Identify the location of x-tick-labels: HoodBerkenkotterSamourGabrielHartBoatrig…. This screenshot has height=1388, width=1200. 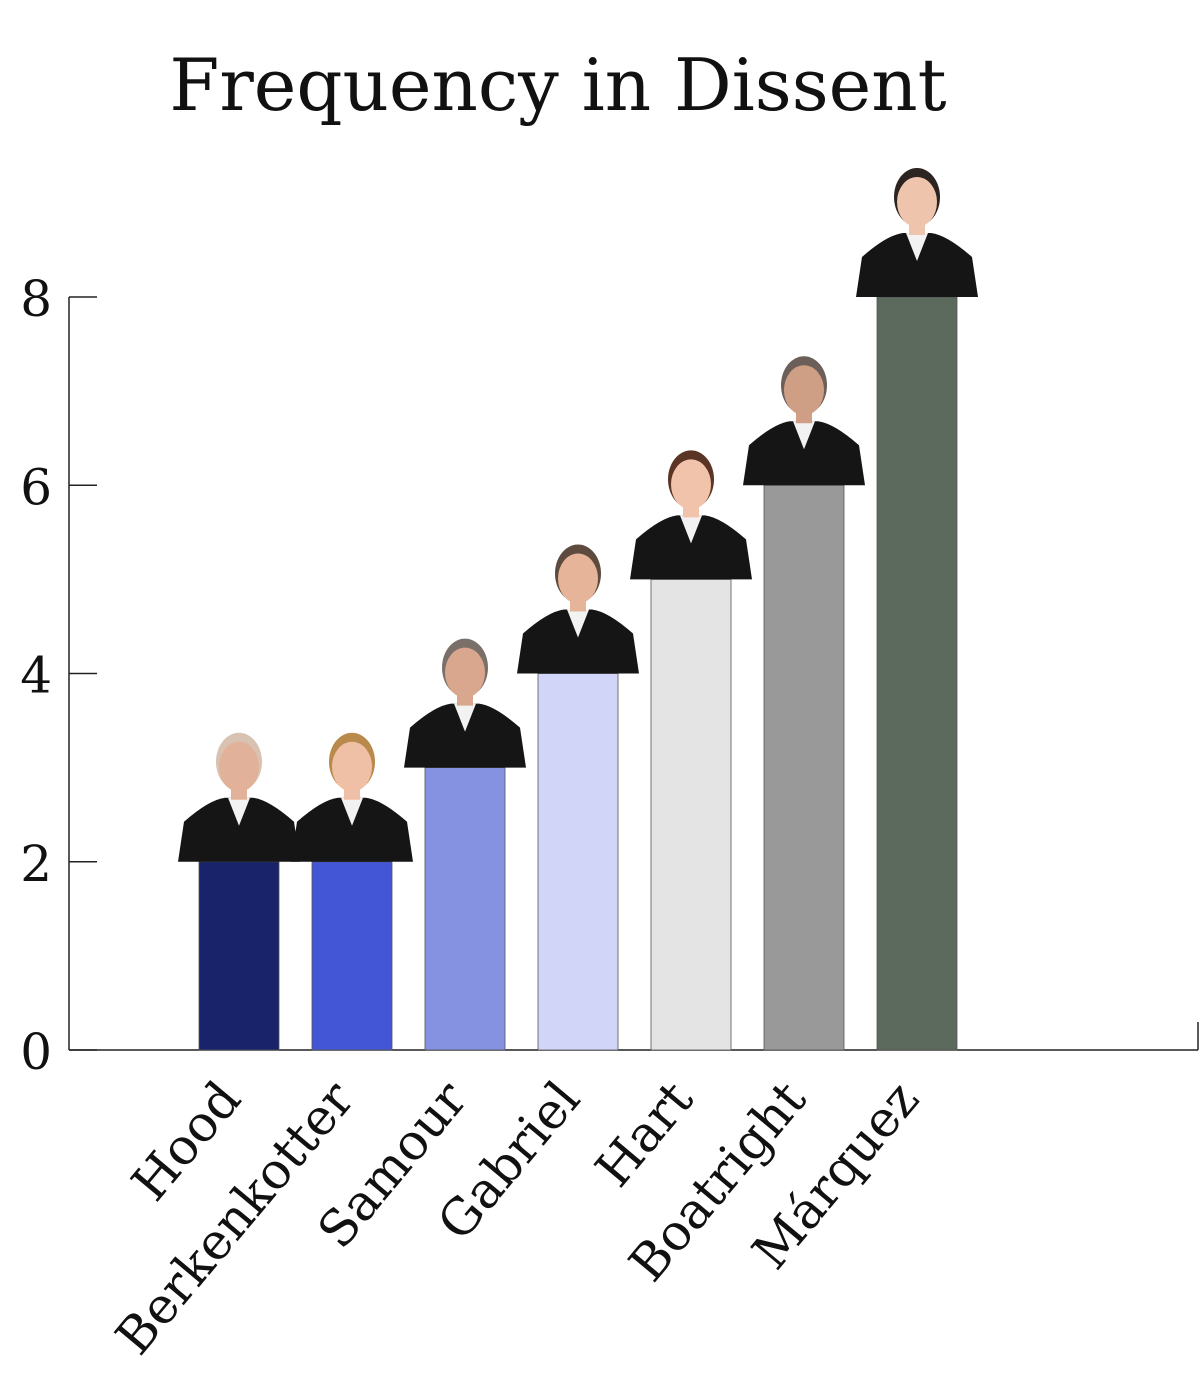
(518, 1217).